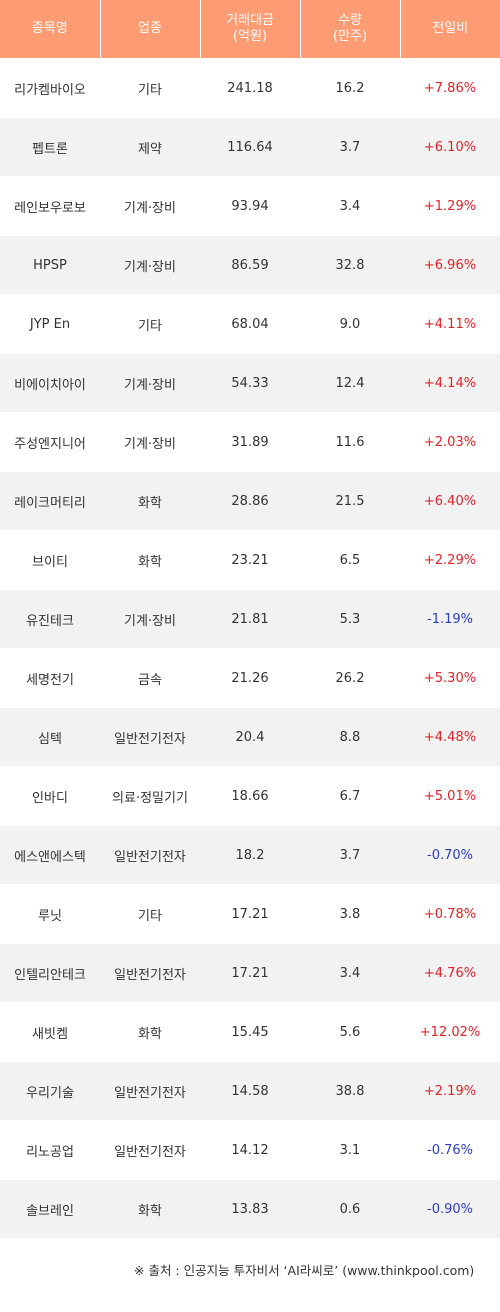 This screenshot has width=500, height=1312. What do you see at coordinates (450, 678) in the screenshot?
I see `change-cell: +5.30%` at bounding box center [450, 678].